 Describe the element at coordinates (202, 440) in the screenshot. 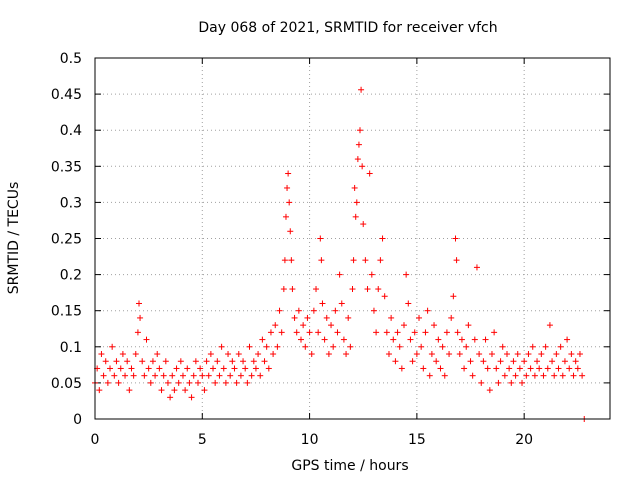

I see `x-tick-label: 5` at that location.